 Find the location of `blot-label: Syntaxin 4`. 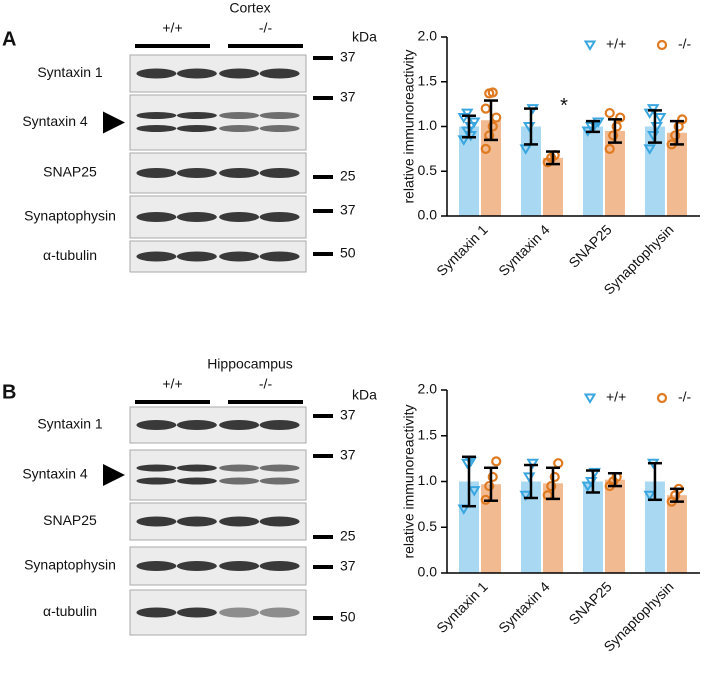

blot-label: Syntaxin 4 is located at coordinates (55, 474).